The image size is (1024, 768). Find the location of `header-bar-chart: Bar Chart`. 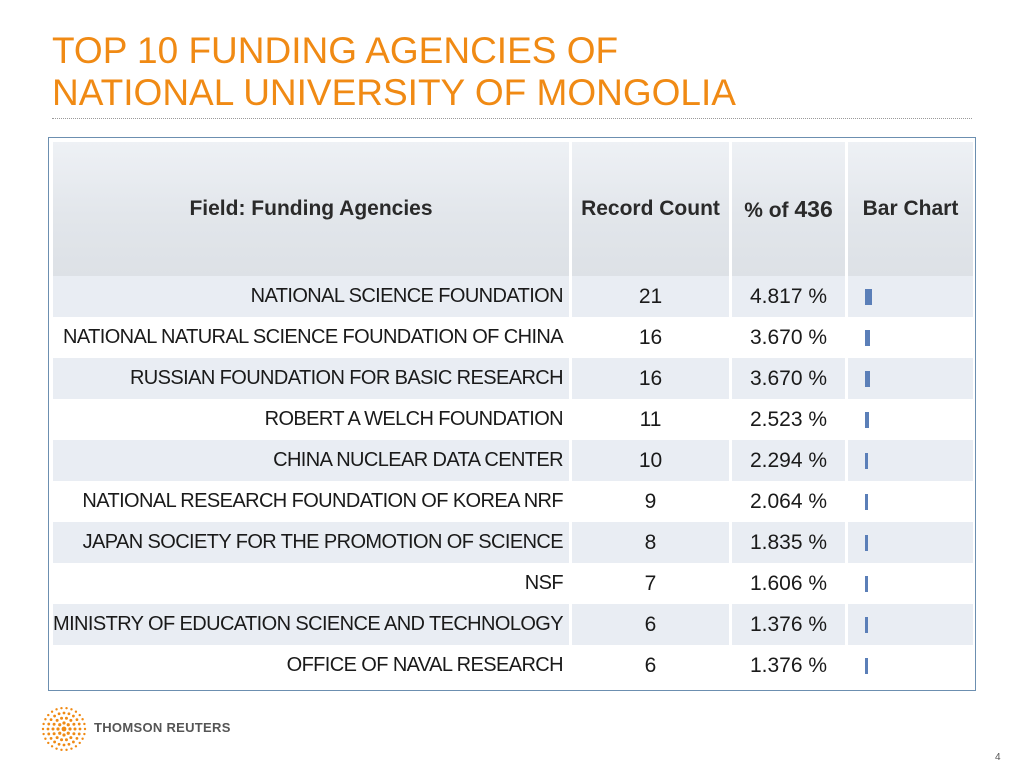

header-bar-chart: Bar Chart is located at coordinates (910, 209).